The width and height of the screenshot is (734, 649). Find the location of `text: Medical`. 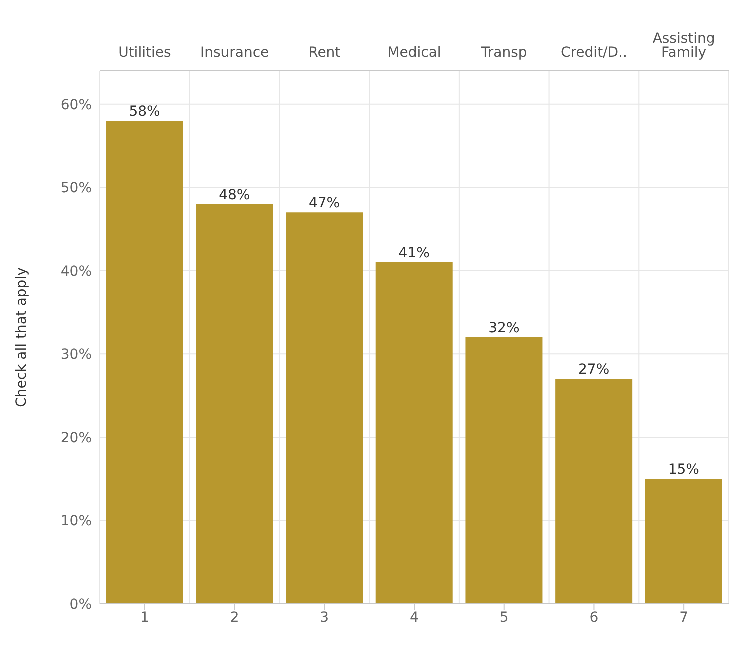

text: Medical is located at coordinates (415, 53).